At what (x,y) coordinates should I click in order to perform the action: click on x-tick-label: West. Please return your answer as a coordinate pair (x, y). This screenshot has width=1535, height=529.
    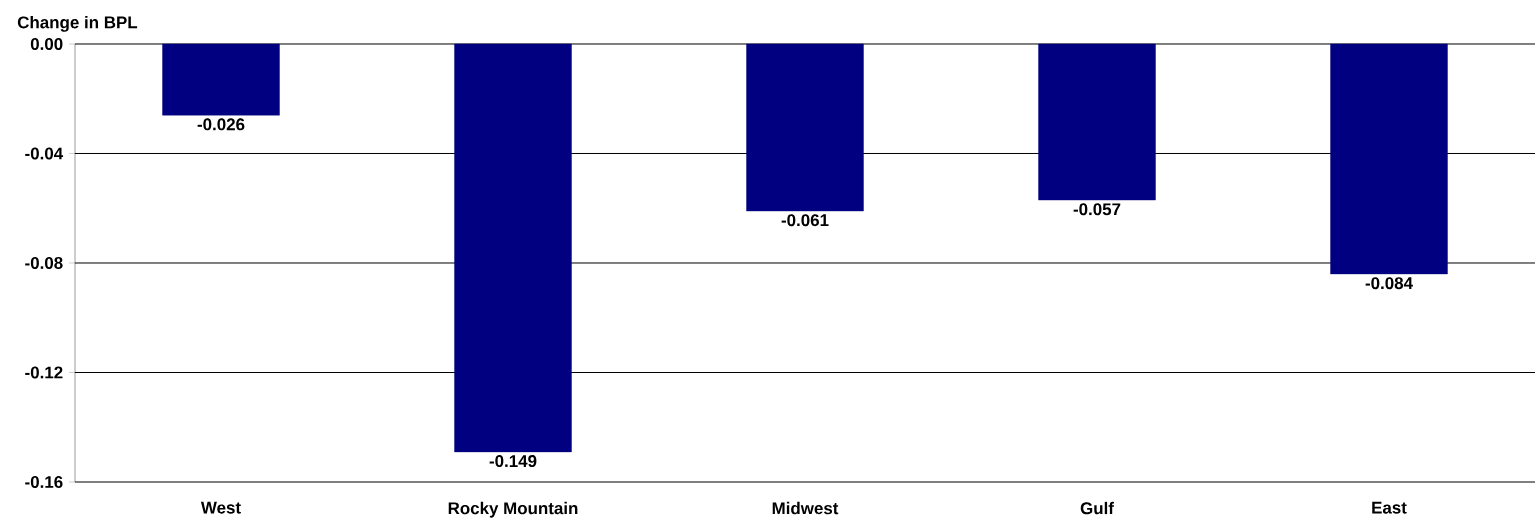
    Looking at the image, I should click on (220, 507).